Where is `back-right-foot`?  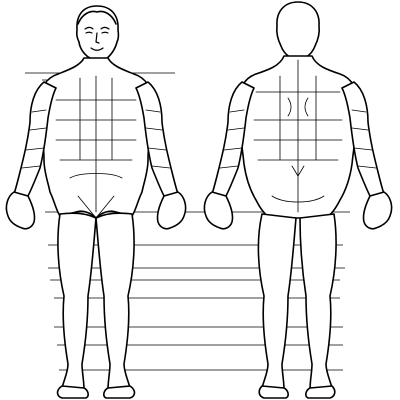 back-right-foot is located at coordinates (320, 392).